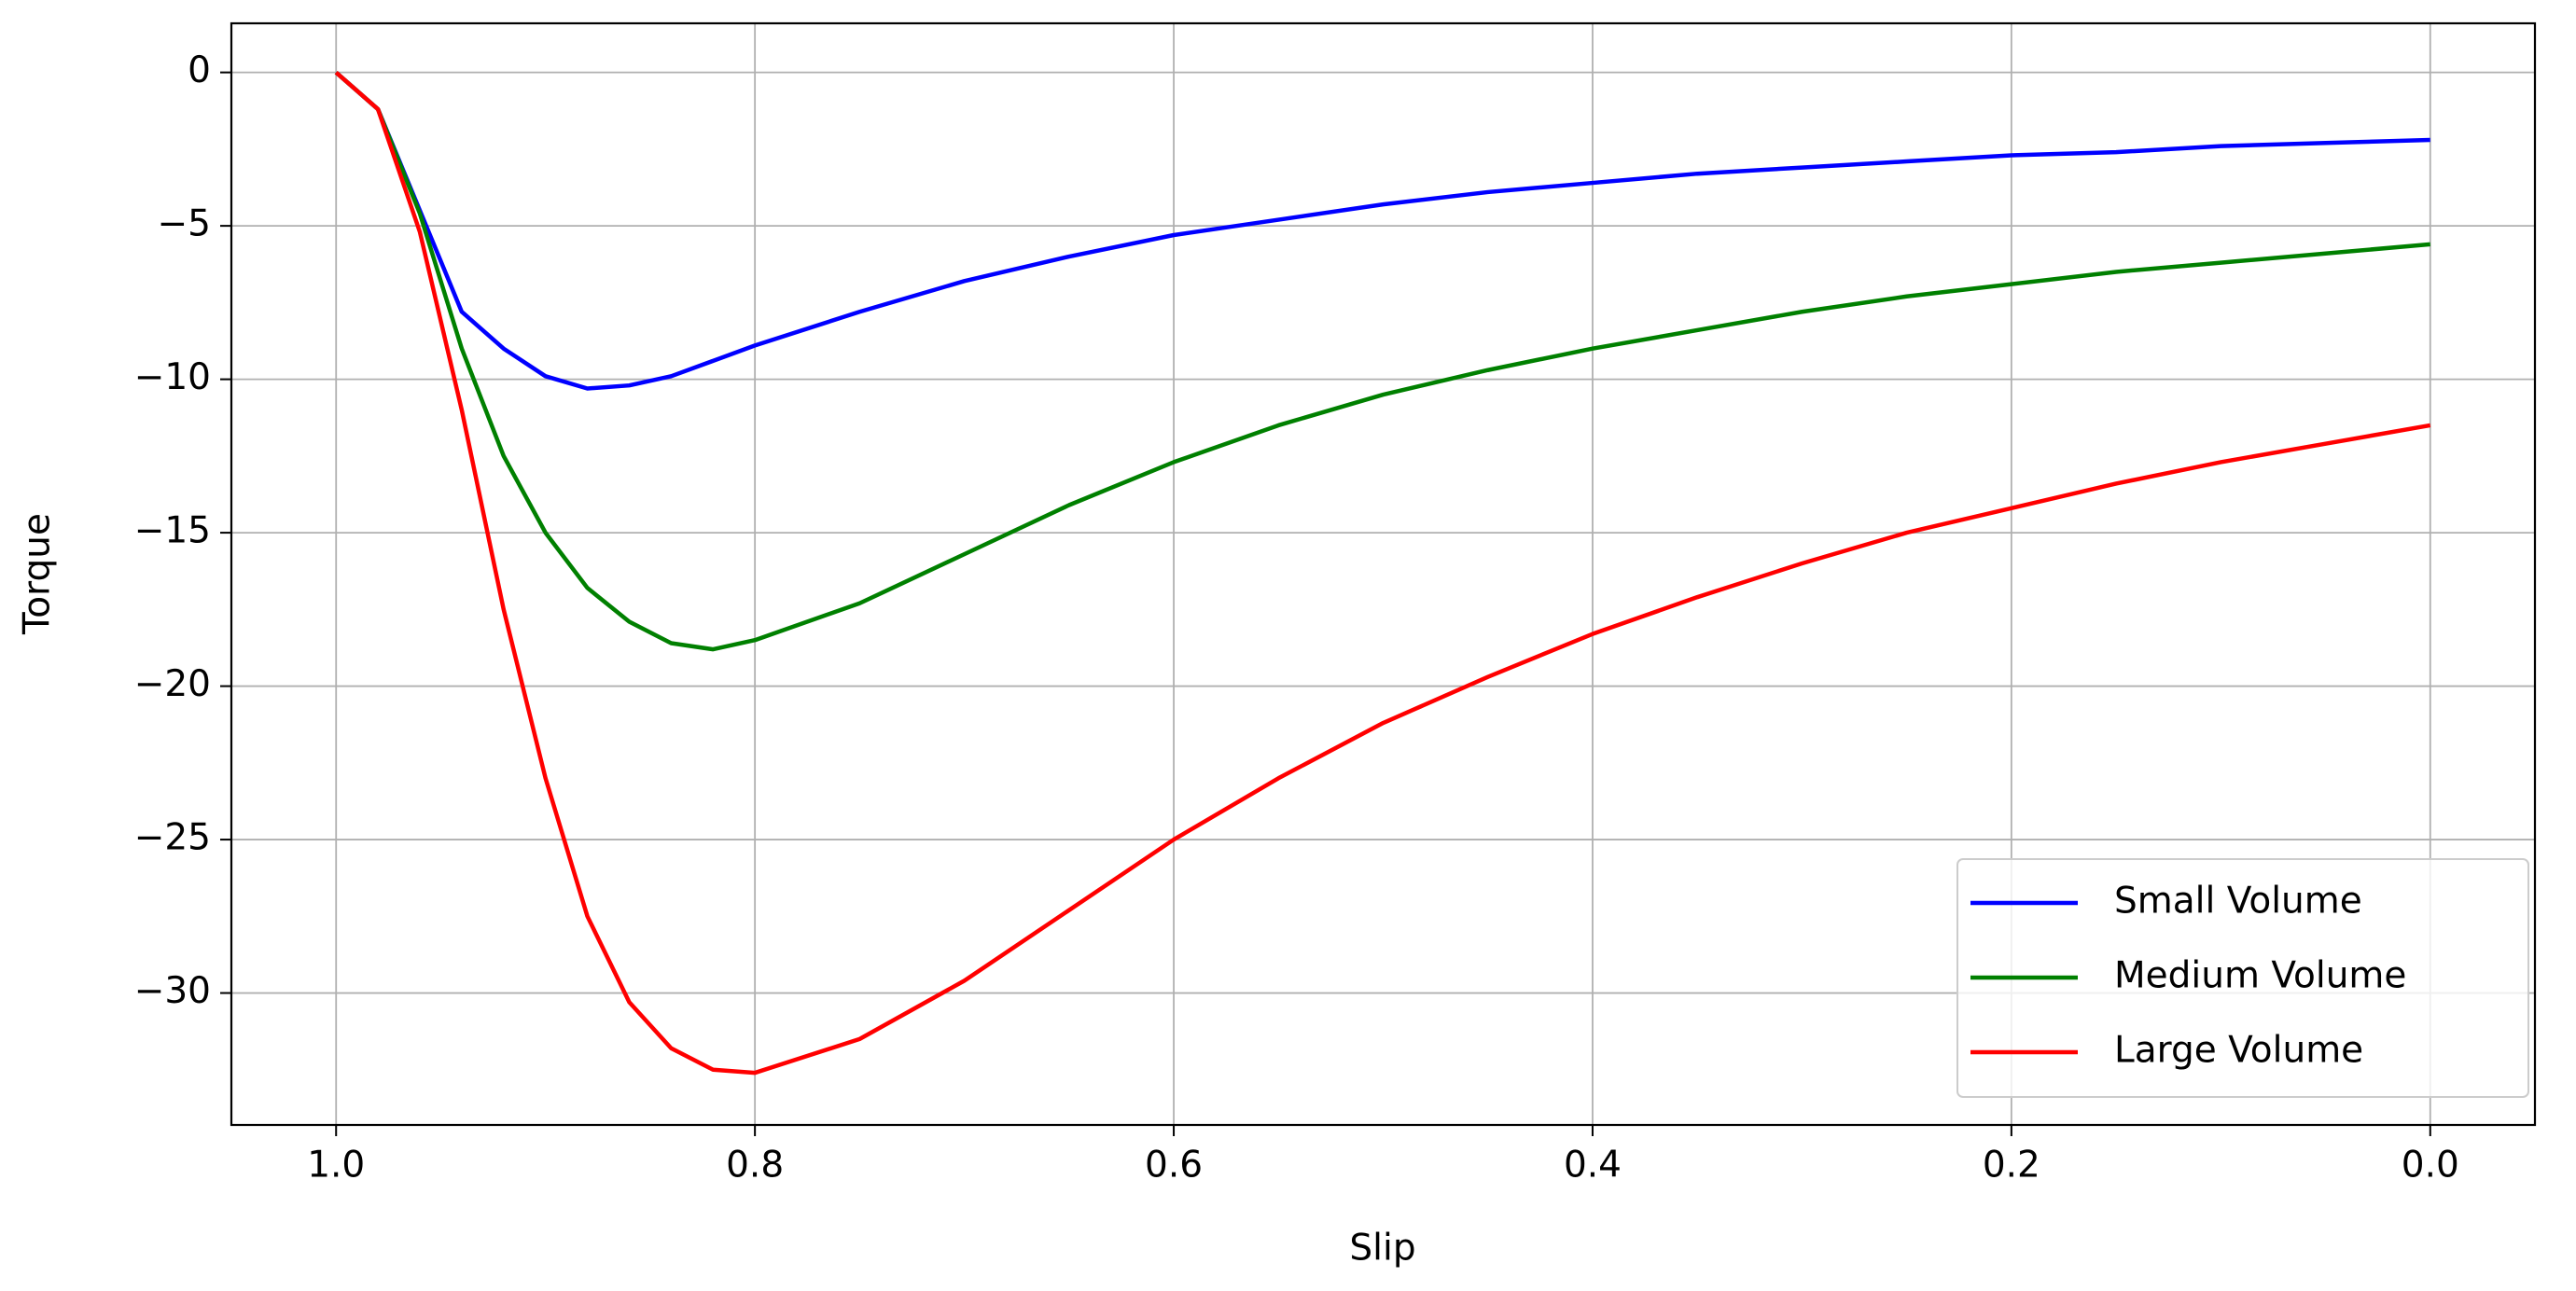 Image resolution: width=2576 pixels, height=1291 pixels. I want to click on y-tick-label: −20, so click(172, 684).